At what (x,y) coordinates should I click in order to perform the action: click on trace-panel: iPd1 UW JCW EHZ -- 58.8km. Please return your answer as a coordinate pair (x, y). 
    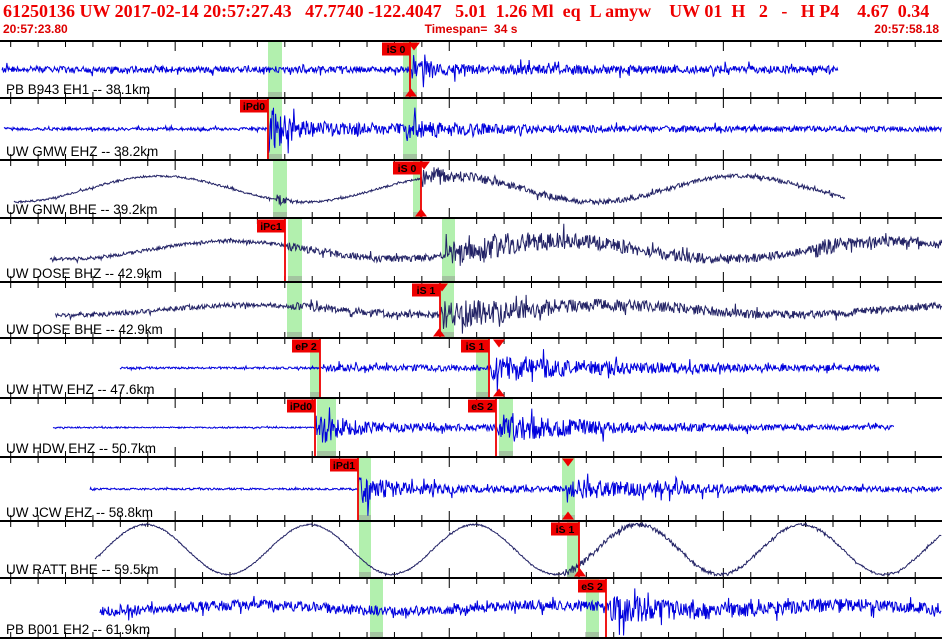
    Looking at the image, I should click on (474, 489).